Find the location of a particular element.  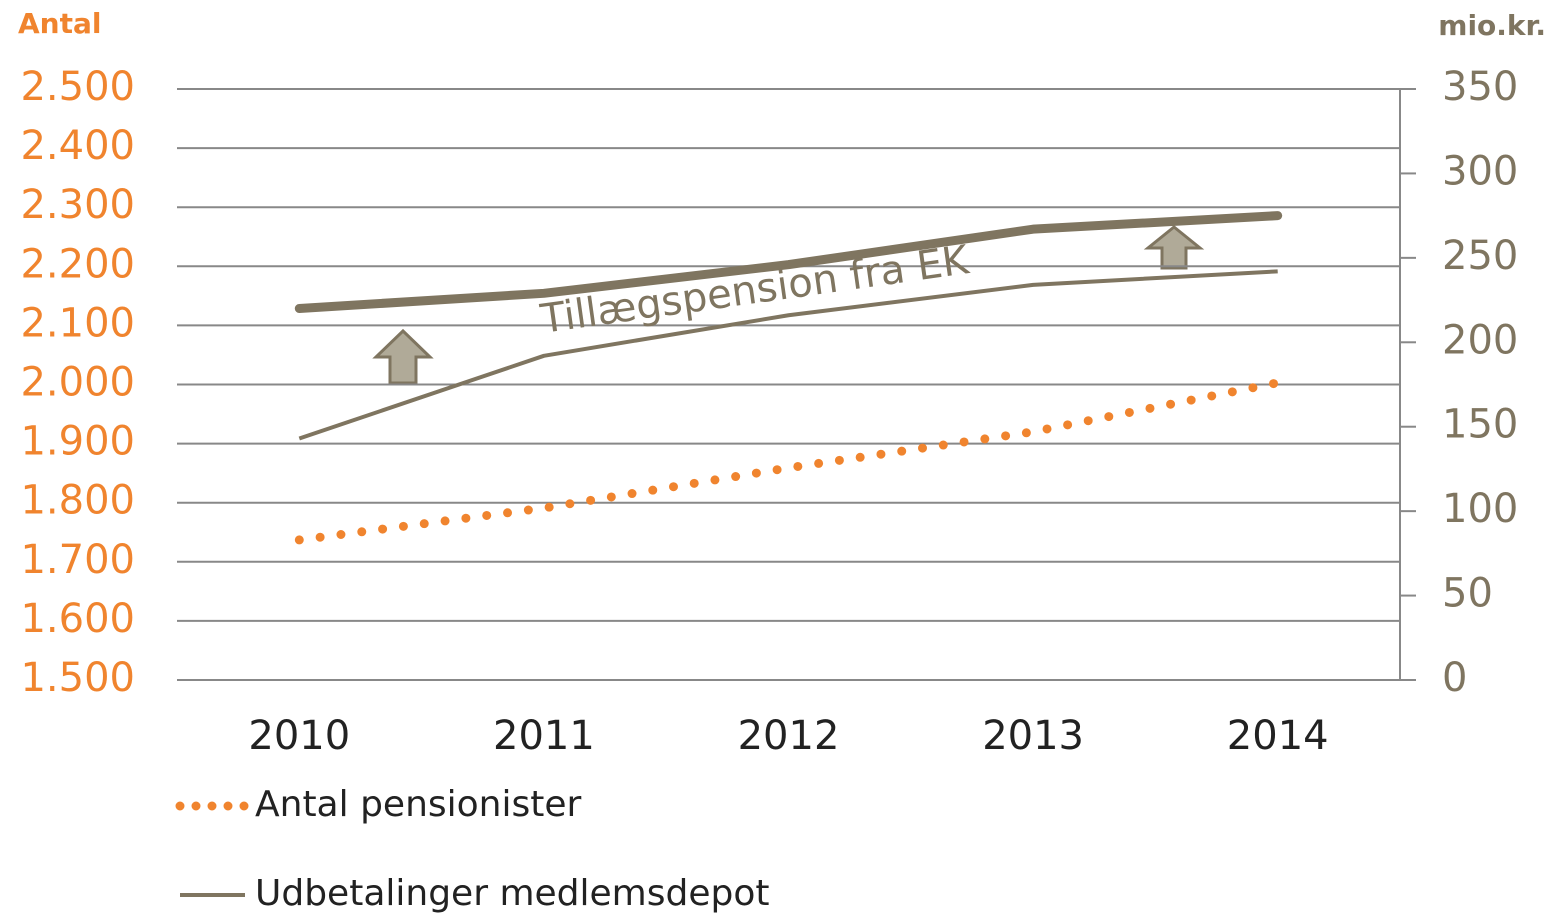

y-tick-label: 1.700 is located at coordinates (77, 560).